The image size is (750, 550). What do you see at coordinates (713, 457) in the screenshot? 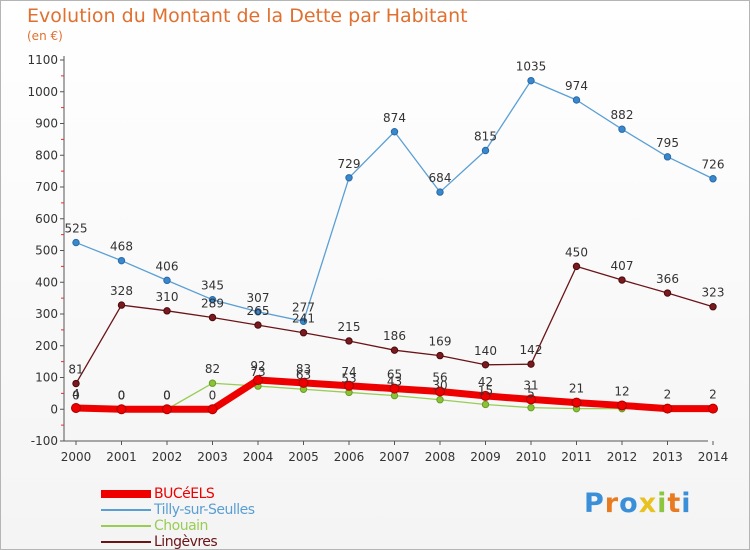
I see `x-tick-label: 2014` at bounding box center [713, 457].